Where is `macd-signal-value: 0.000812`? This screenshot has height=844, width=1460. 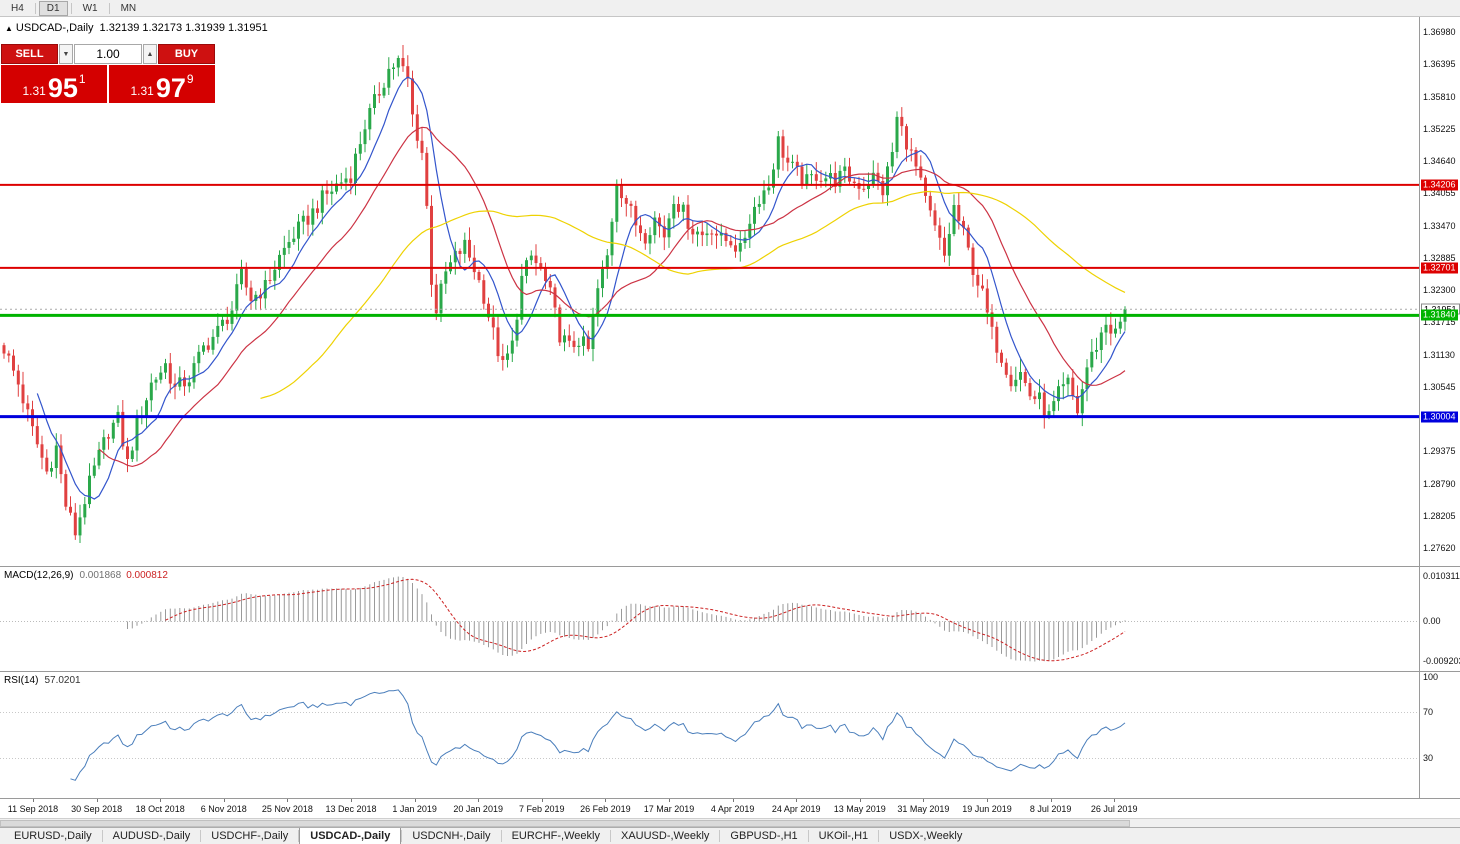 macd-signal-value: 0.000812 is located at coordinates (147, 575).